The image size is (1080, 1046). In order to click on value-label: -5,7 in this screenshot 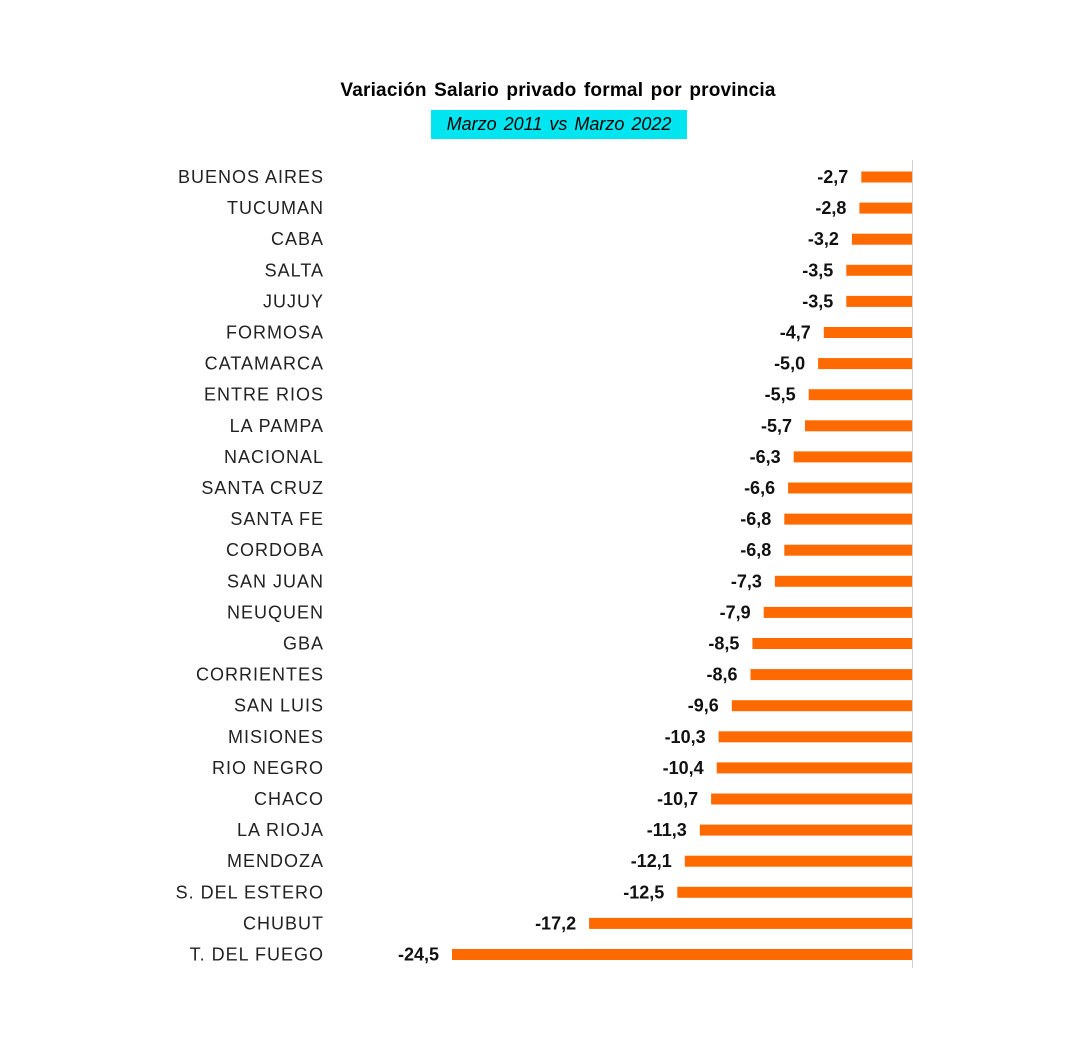, I will do `click(776, 426)`.